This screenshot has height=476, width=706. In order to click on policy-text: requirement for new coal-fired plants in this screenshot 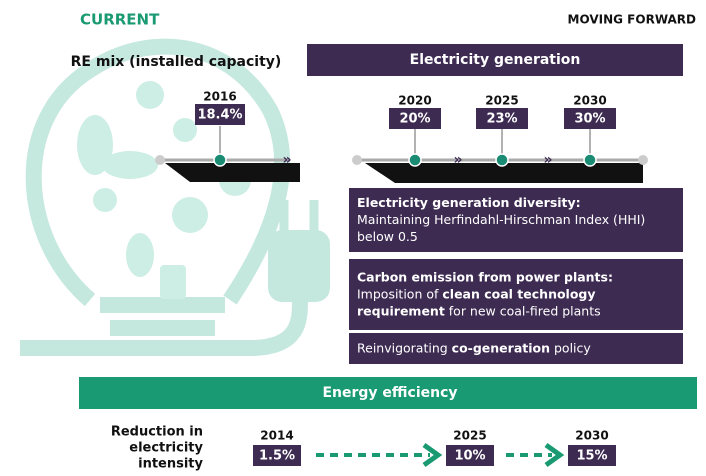, I will do `click(479, 310)`.